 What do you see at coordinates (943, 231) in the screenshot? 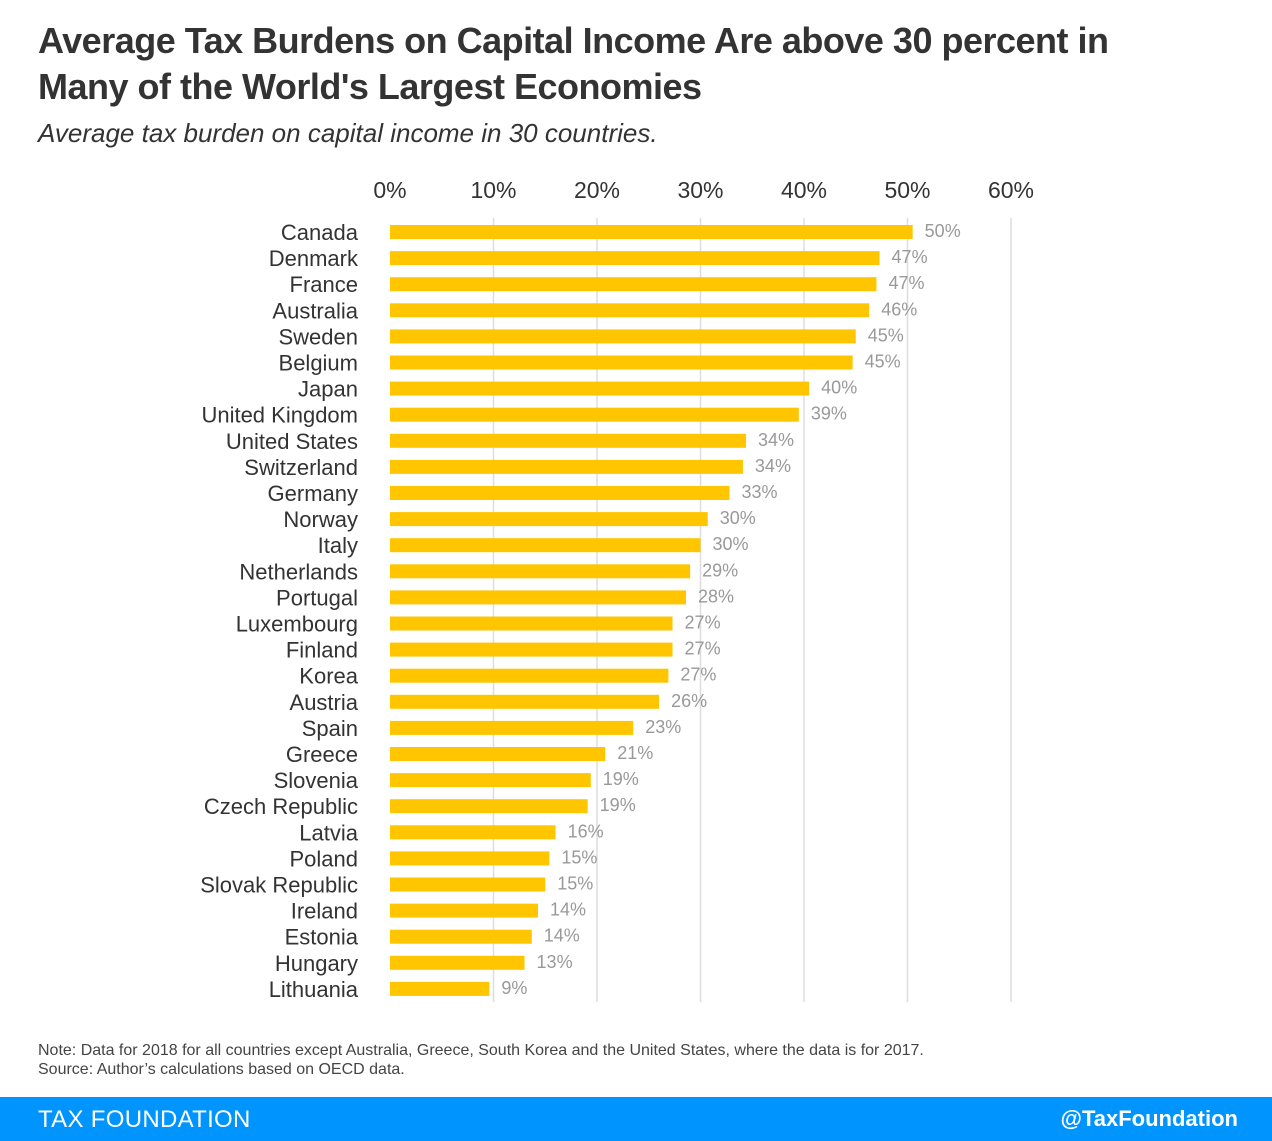
I see `data-label: 50%` at bounding box center [943, 231].